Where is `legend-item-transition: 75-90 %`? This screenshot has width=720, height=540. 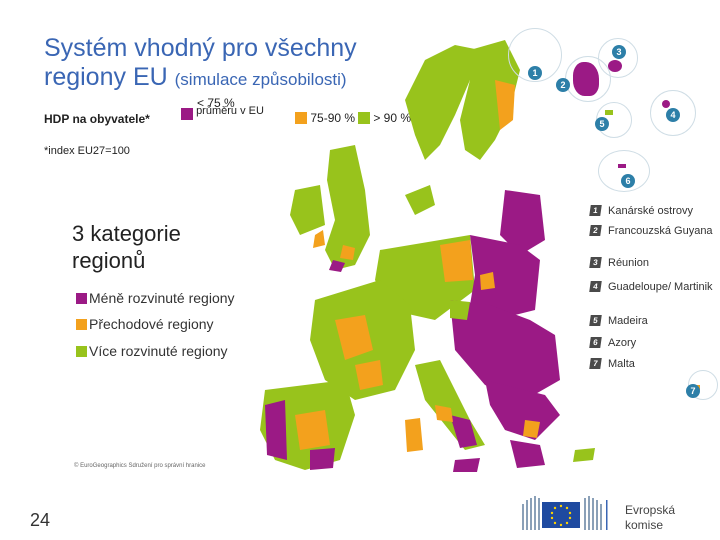
legend-item-transition: 75-90 % is located at coordinates (325, 126).